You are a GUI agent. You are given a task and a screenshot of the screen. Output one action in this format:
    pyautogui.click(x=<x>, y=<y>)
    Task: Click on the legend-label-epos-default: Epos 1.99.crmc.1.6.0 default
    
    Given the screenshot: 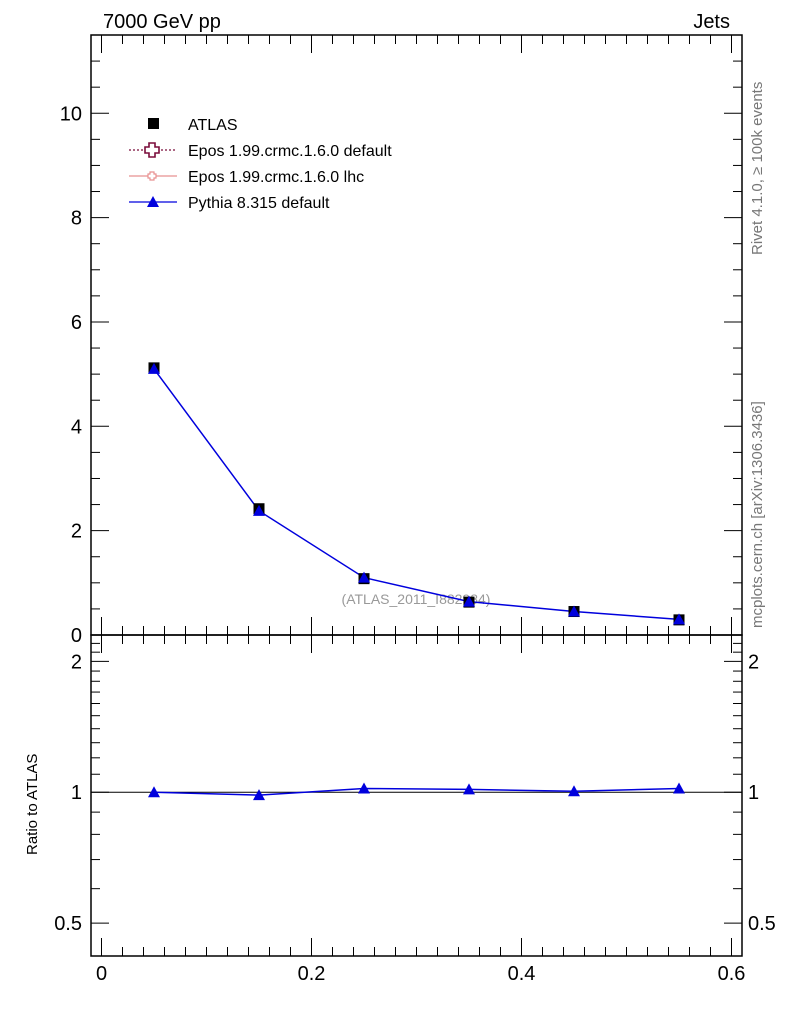 What is the action you would take?
    pyautogui.click(x=290, y=151)
    